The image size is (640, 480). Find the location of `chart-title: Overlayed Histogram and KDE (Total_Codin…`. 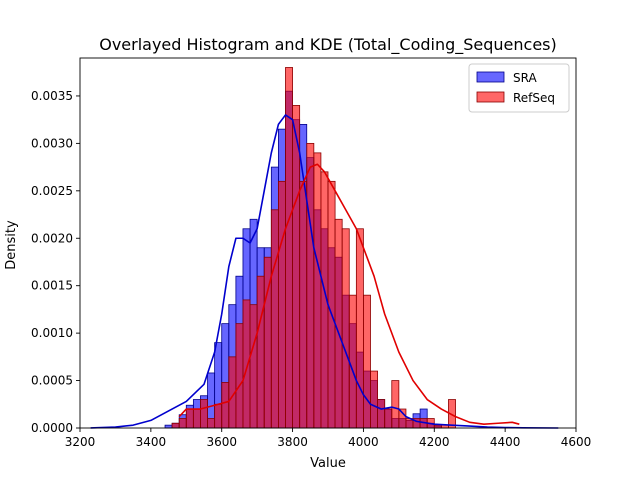

chart-title: Overlayed Histogram and KDE (Total_Codin… is located at coordinates (328, 45).